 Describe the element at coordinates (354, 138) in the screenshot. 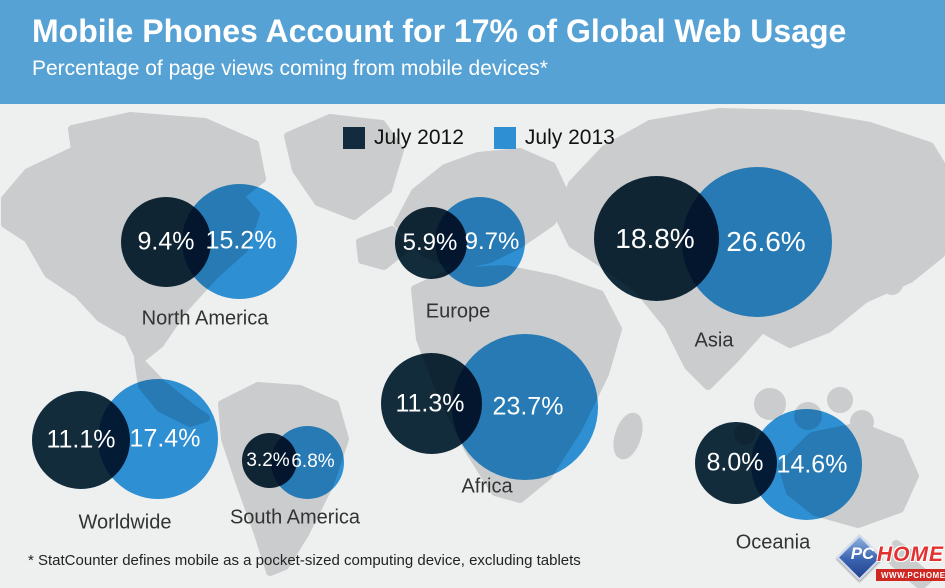

I see `legend-swatch-july-2012` at that location.